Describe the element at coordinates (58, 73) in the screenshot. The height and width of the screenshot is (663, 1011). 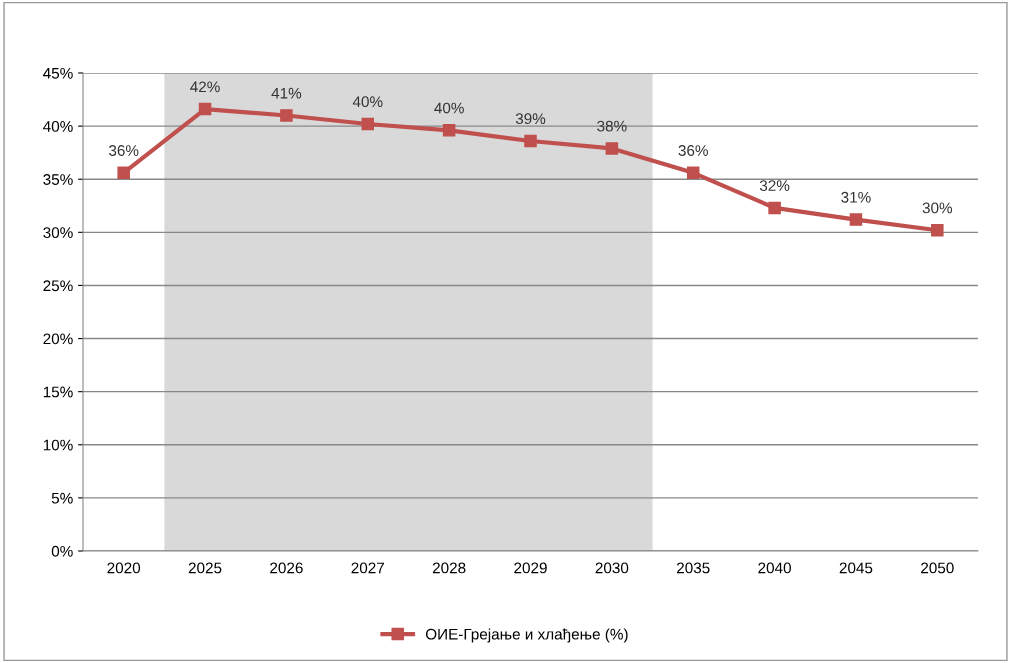
I see `y-tick-label: 45%` at that location.